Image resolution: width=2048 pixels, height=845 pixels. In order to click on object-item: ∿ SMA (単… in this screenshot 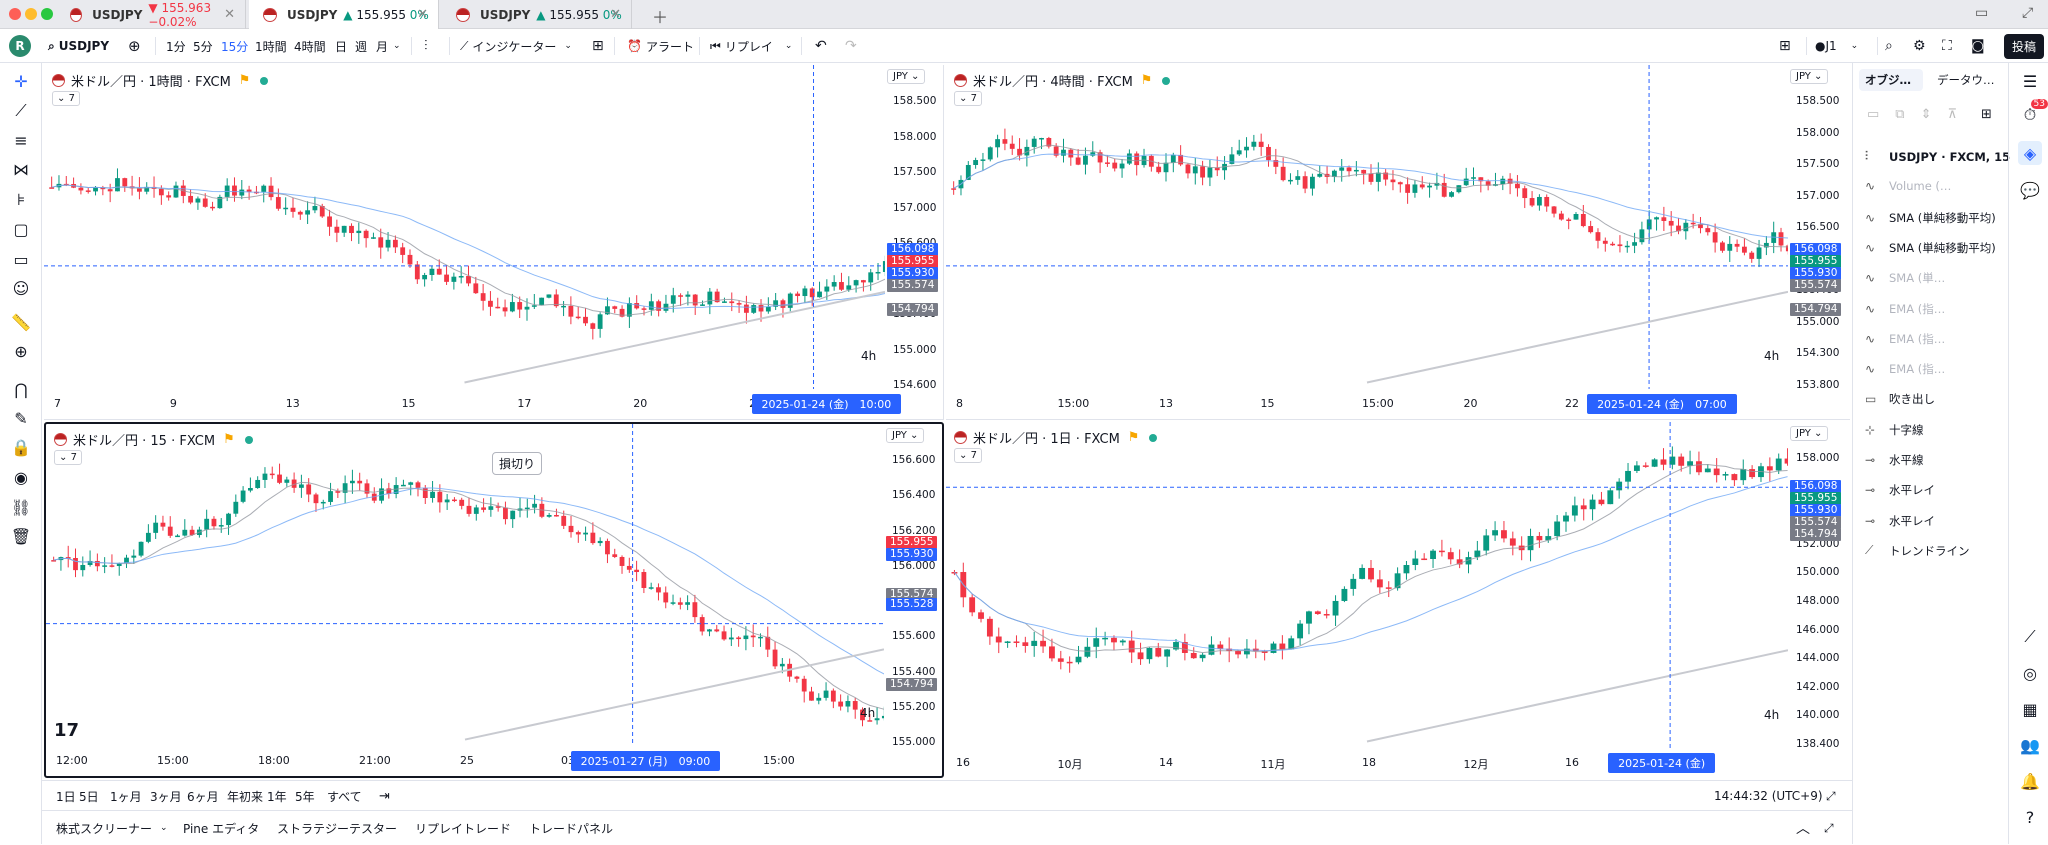, I will do `click(1905, 278)`.